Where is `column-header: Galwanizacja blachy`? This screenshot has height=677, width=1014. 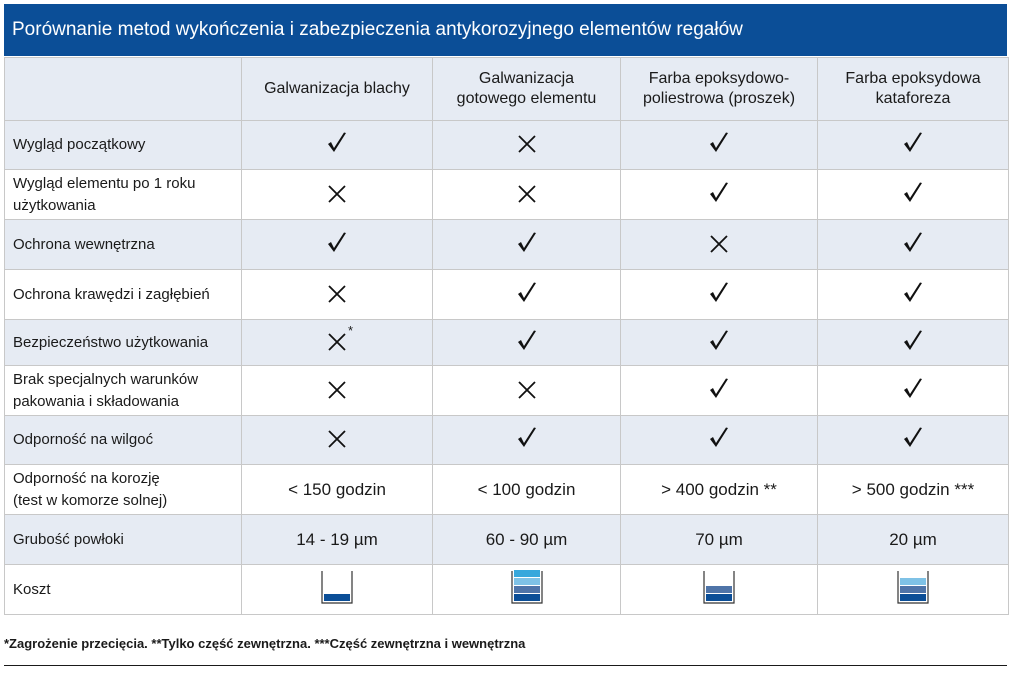
column-header: Galwanizacja blachy is located at coordinates (337, 89).